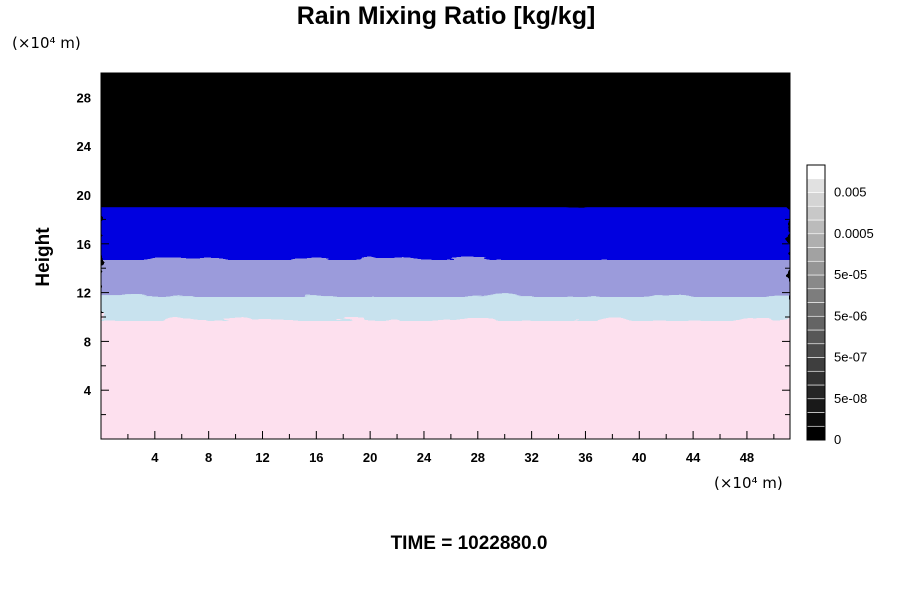 The width and height of the screenshot is (900, 600). I want to click on y-tick-label: 8, so click(87, 341).